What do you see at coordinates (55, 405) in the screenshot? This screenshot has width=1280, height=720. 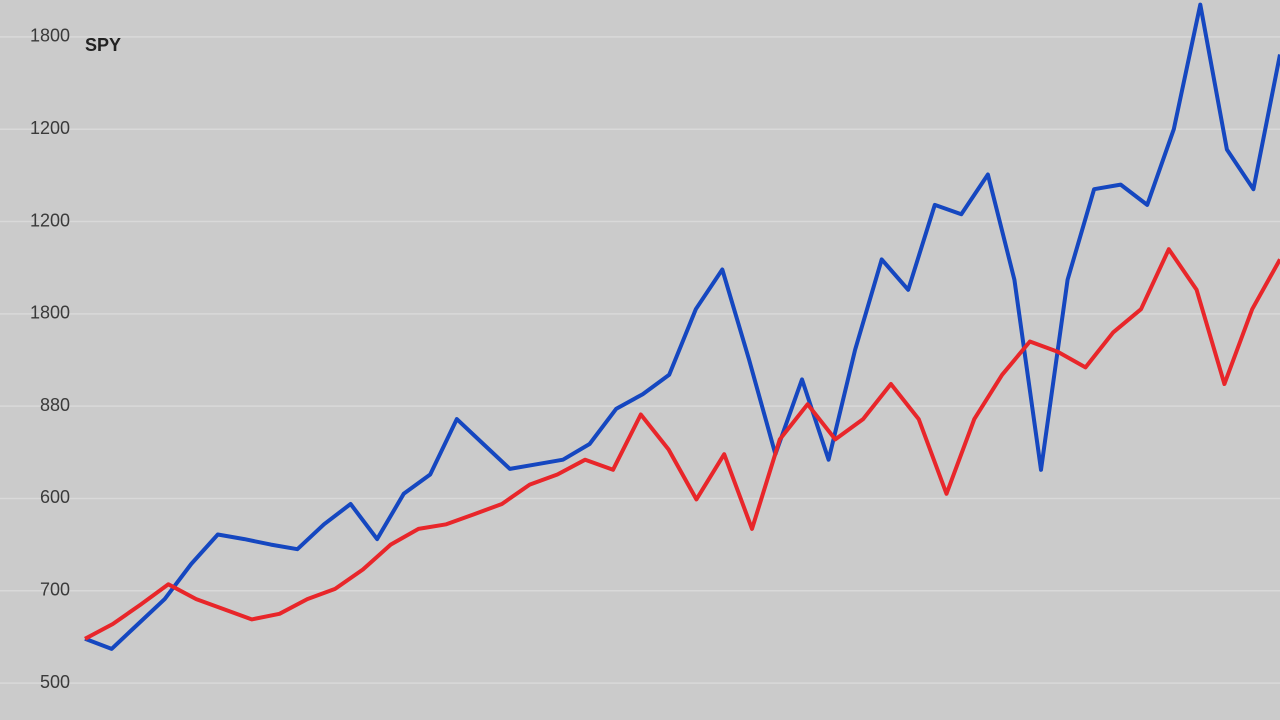 I see `y-tick-label: 880` at bounding box center [55, 405].